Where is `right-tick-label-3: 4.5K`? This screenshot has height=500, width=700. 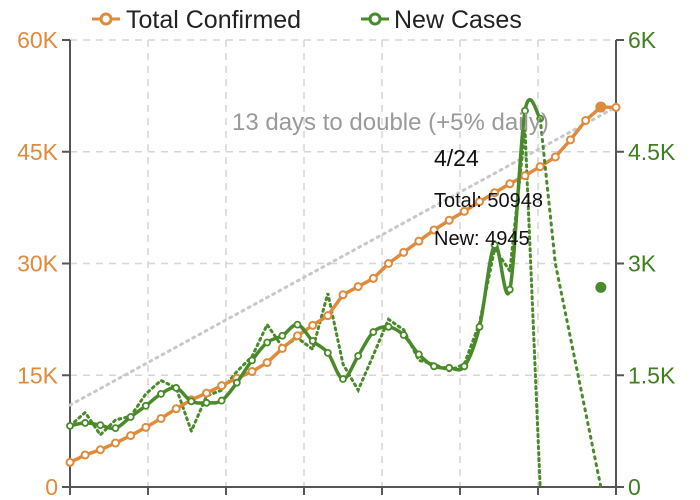
right-tick-label-3: 4.5K is located at coordinates (652, 152).